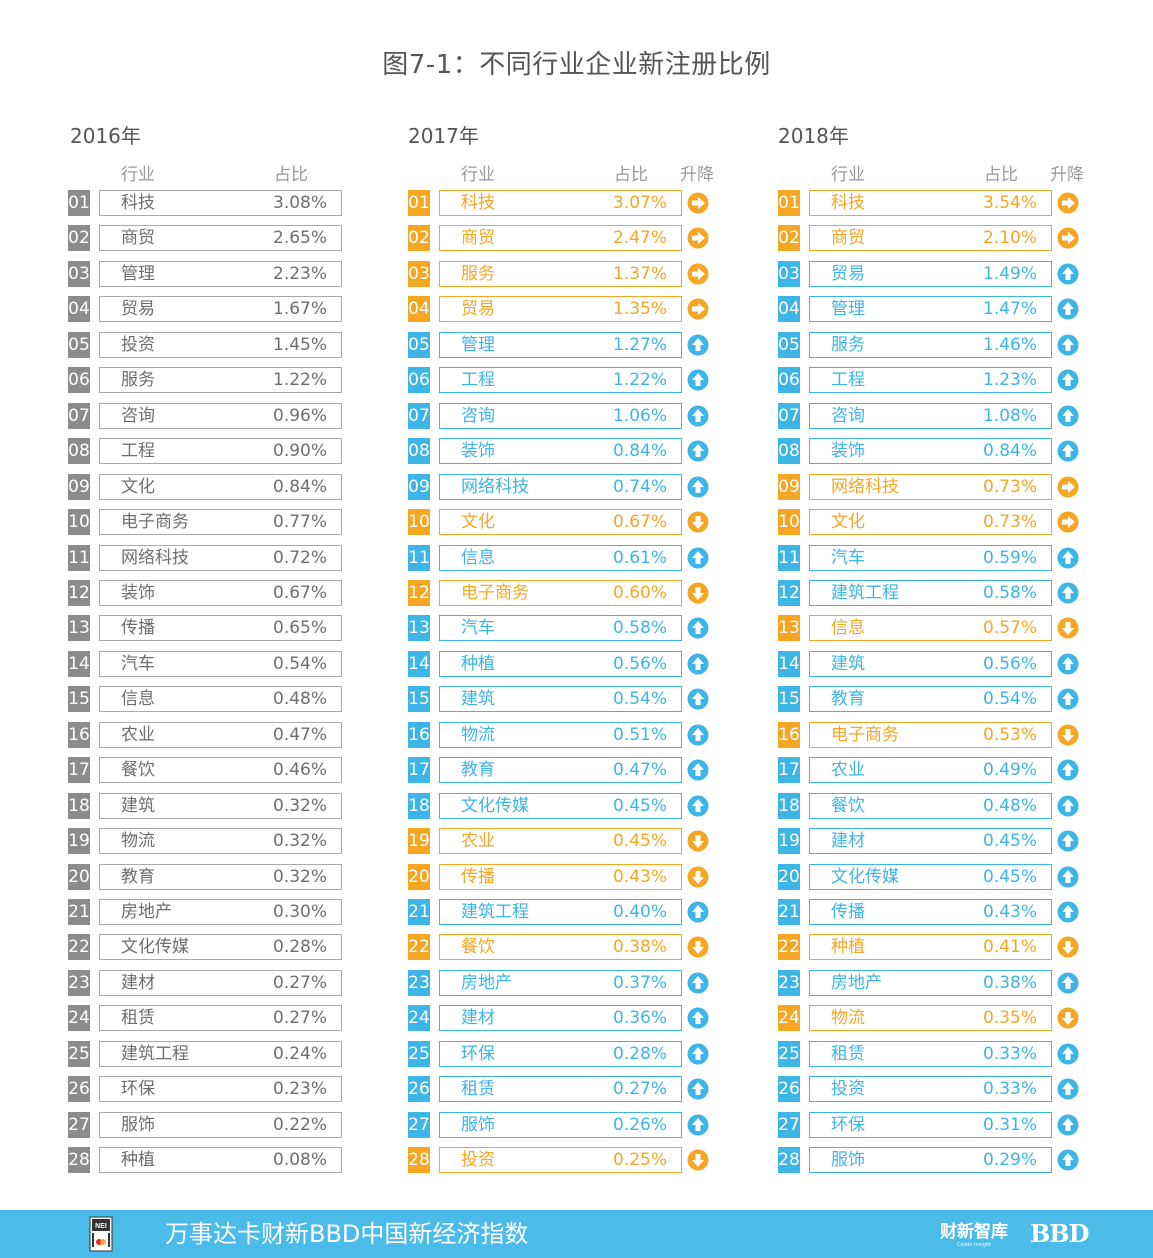 The height and width of the screenshot is (1258, 1153). I want to click on industry-cell: 电子商务 0.77%, so click(220, 522).